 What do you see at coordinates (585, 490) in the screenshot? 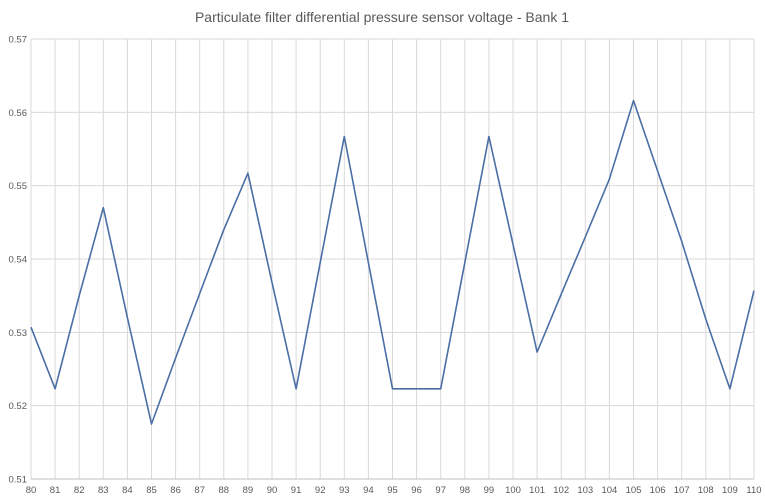
I see `x-tick-label: 103` at bounding box center [585, 490].